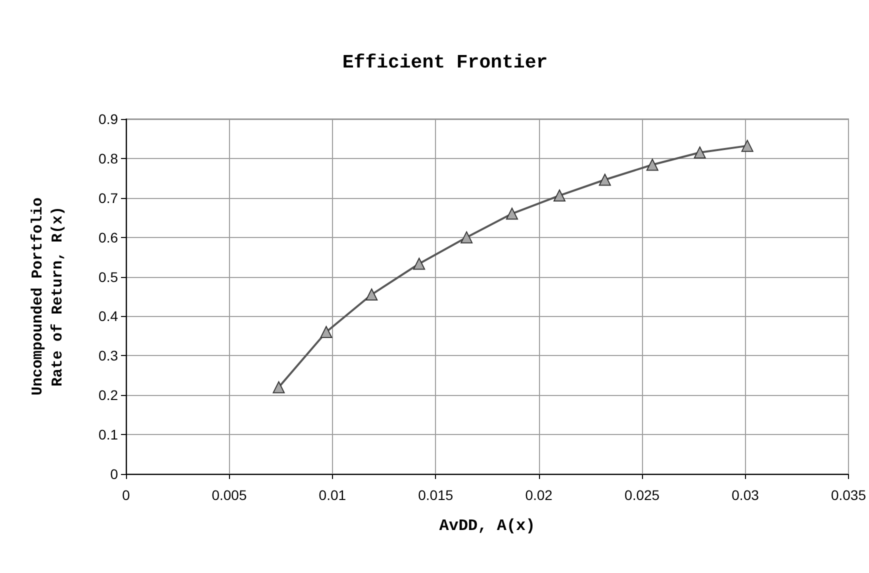 The width and height of the screenshot is (869, 573). I want to click on y-tick-label: 0.3, so click(108, 356).